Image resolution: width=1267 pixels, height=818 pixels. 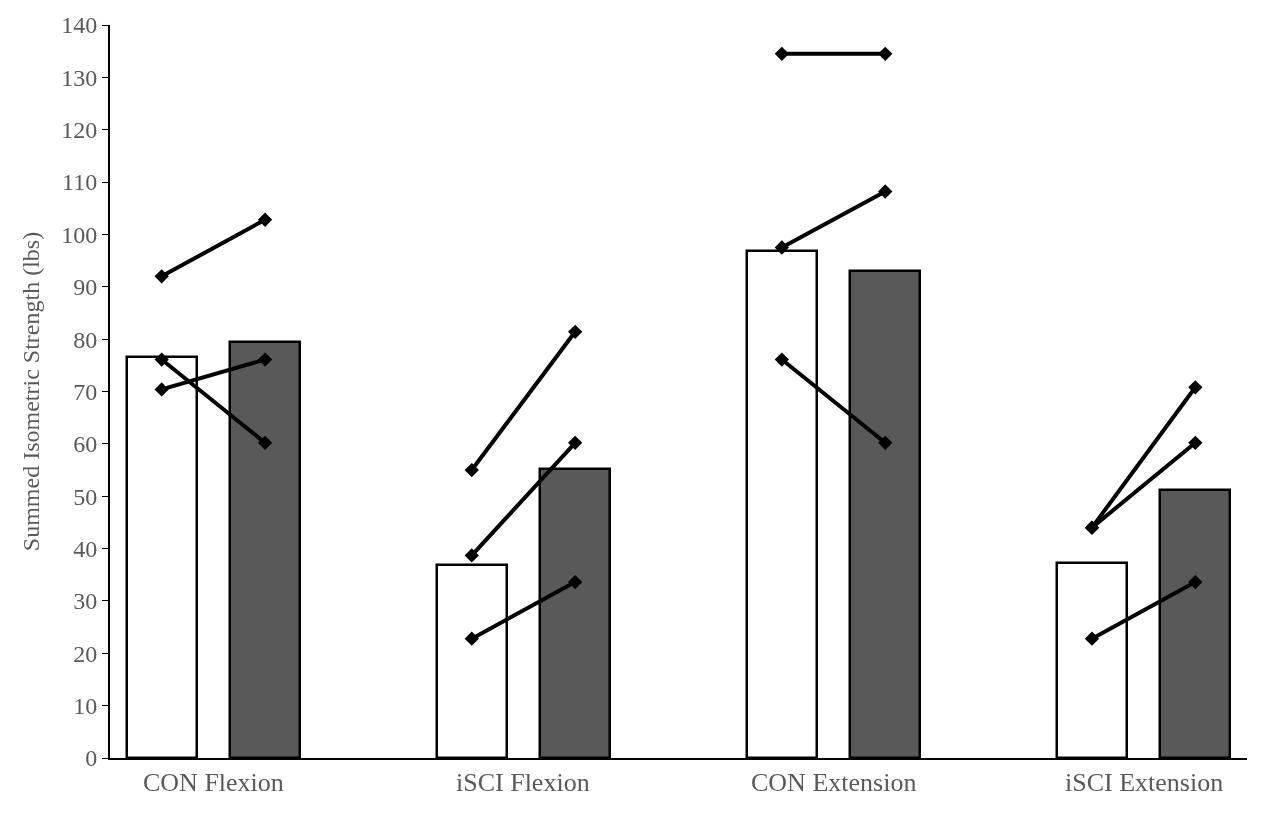 What do you see at coordinates (85, 444) in the screenshot?
I see `y-tick-label: 60` at bounding box center [85, 444].